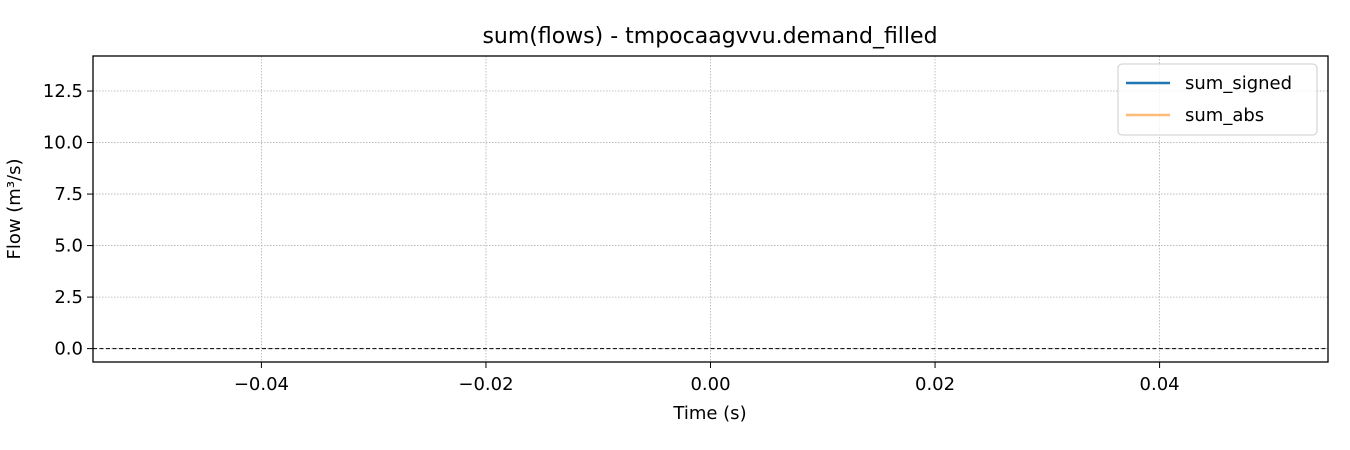 The image size is (1350, 450). What do you see at coordinates (1217, 99) in the screenshot?
I see `legend: sum_signed sum_abs` at bounding box center [1217, 99].